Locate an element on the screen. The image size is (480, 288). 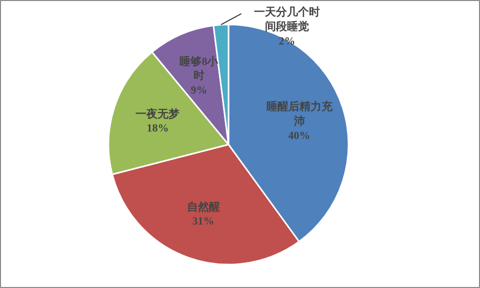
data-label: 18% is located at coordinates (157, 128).